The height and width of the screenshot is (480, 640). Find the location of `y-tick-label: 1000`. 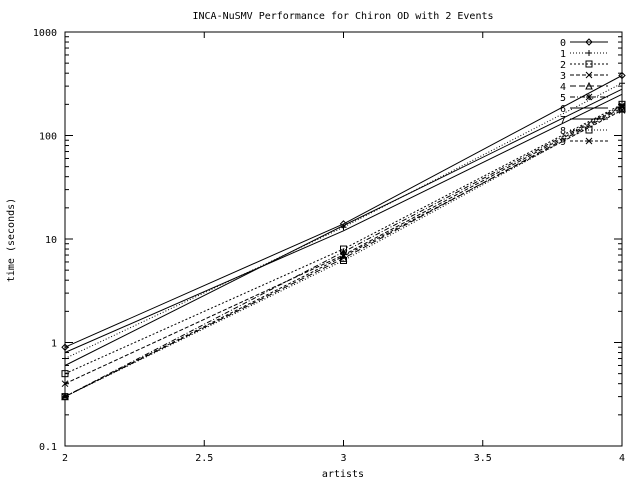

y-tick-label: 1000 is located at coordinates (45, 33).